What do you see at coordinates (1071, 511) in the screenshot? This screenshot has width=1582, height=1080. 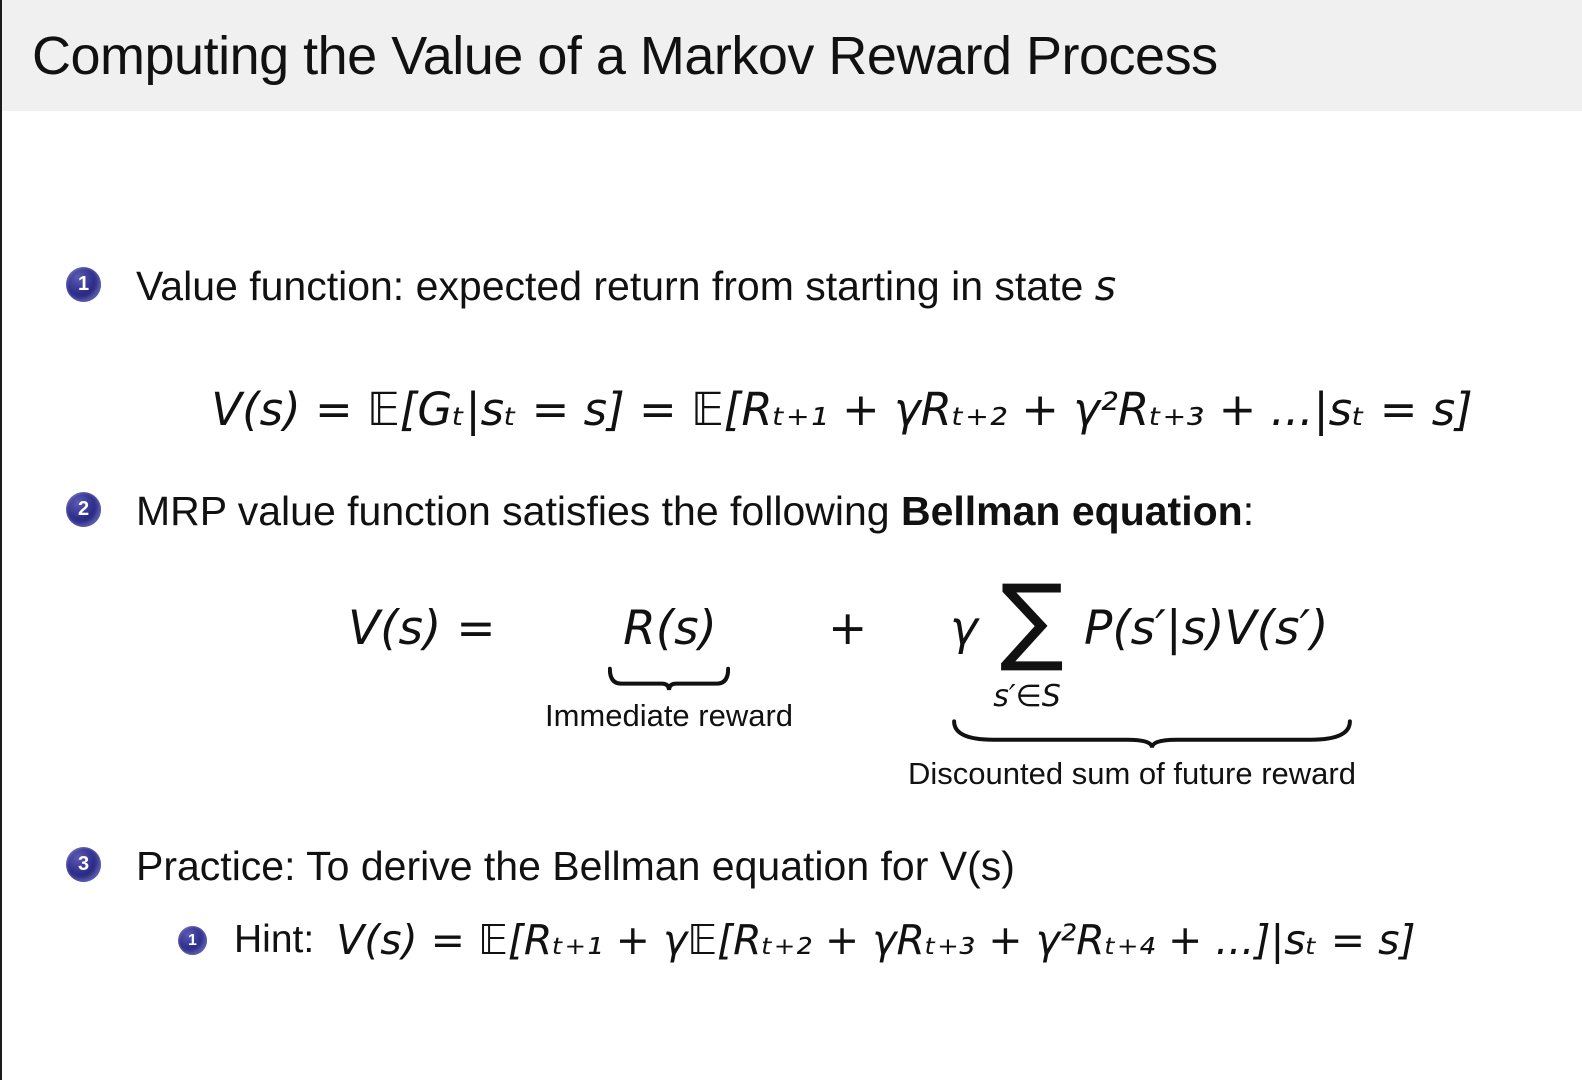 I see `bullet-2-text-bold: Bellman equation` at bounding box center [1071, 511].